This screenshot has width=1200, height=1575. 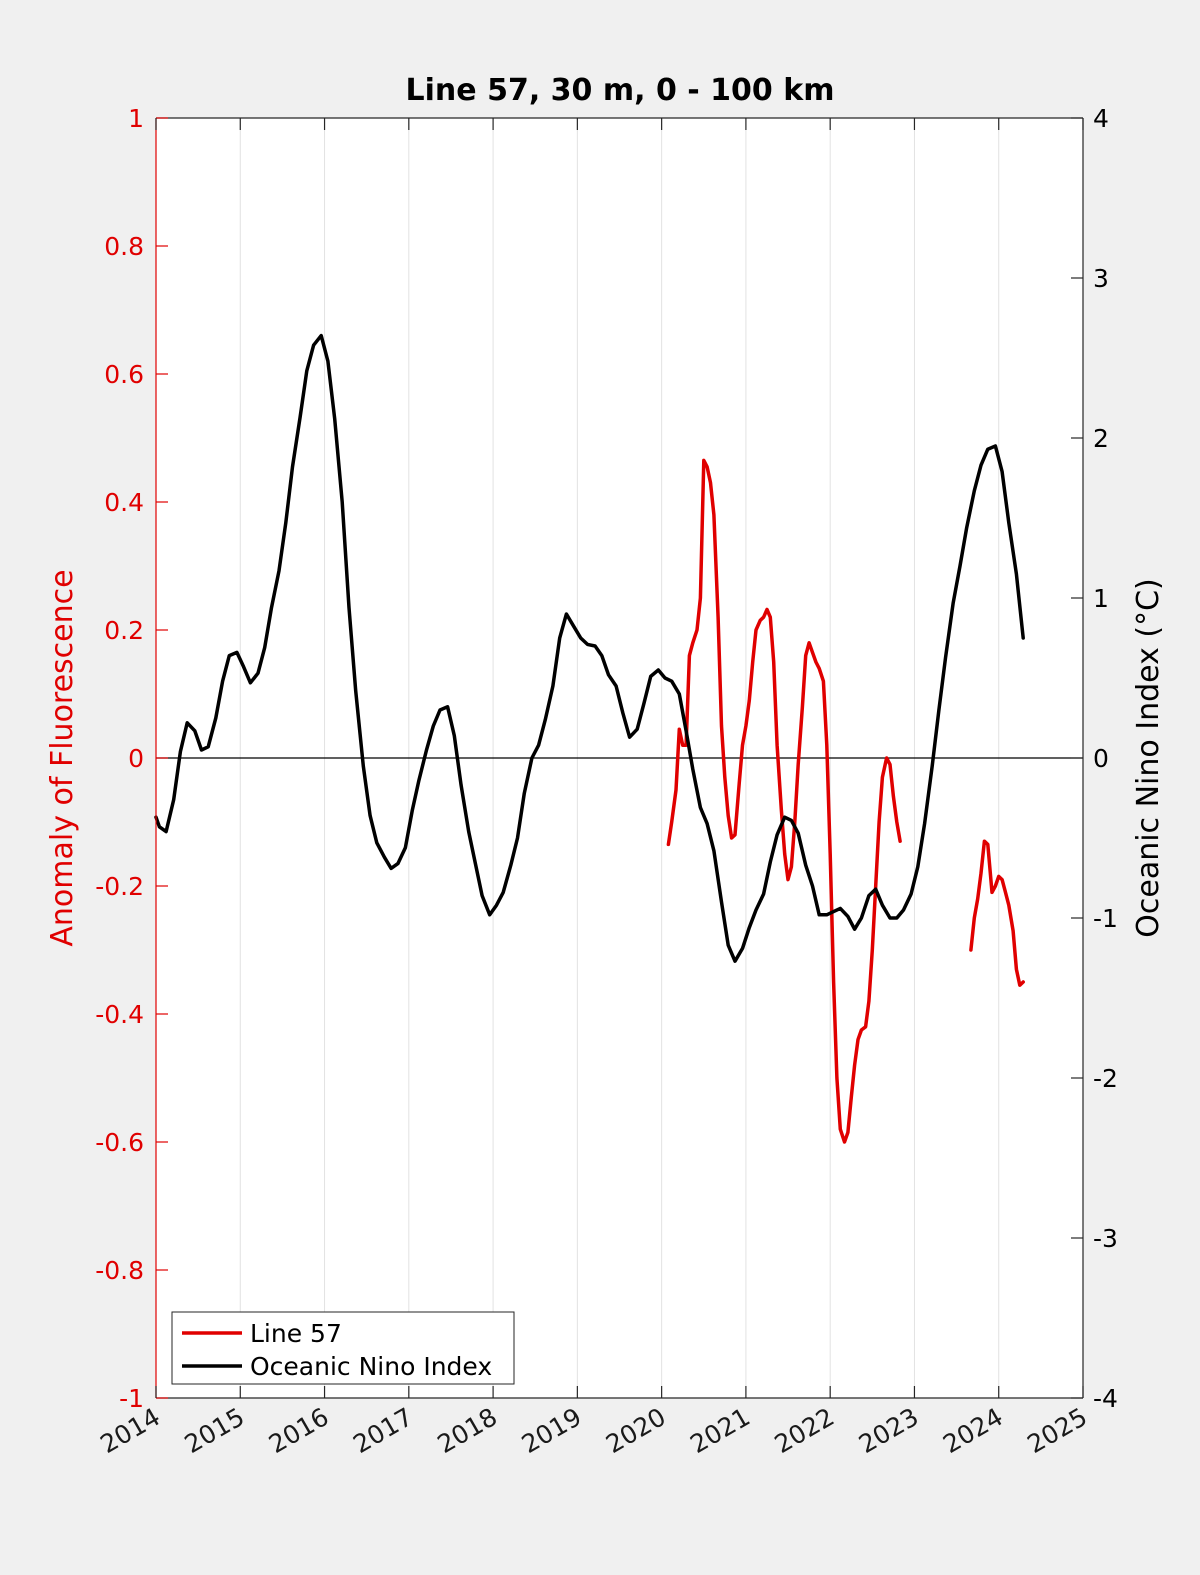 I want to click on y-axis-label-right: Oceanic Nino Index (°C), so click(x=1148, y=758).